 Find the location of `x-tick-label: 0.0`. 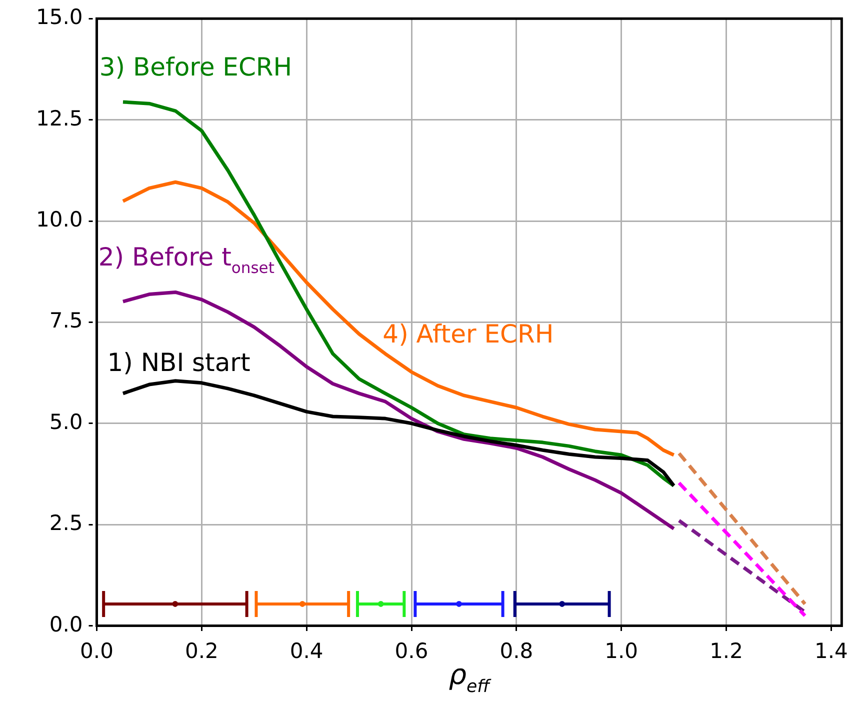

x-tick-label: 0.0 is located at coordinates (97, 650).